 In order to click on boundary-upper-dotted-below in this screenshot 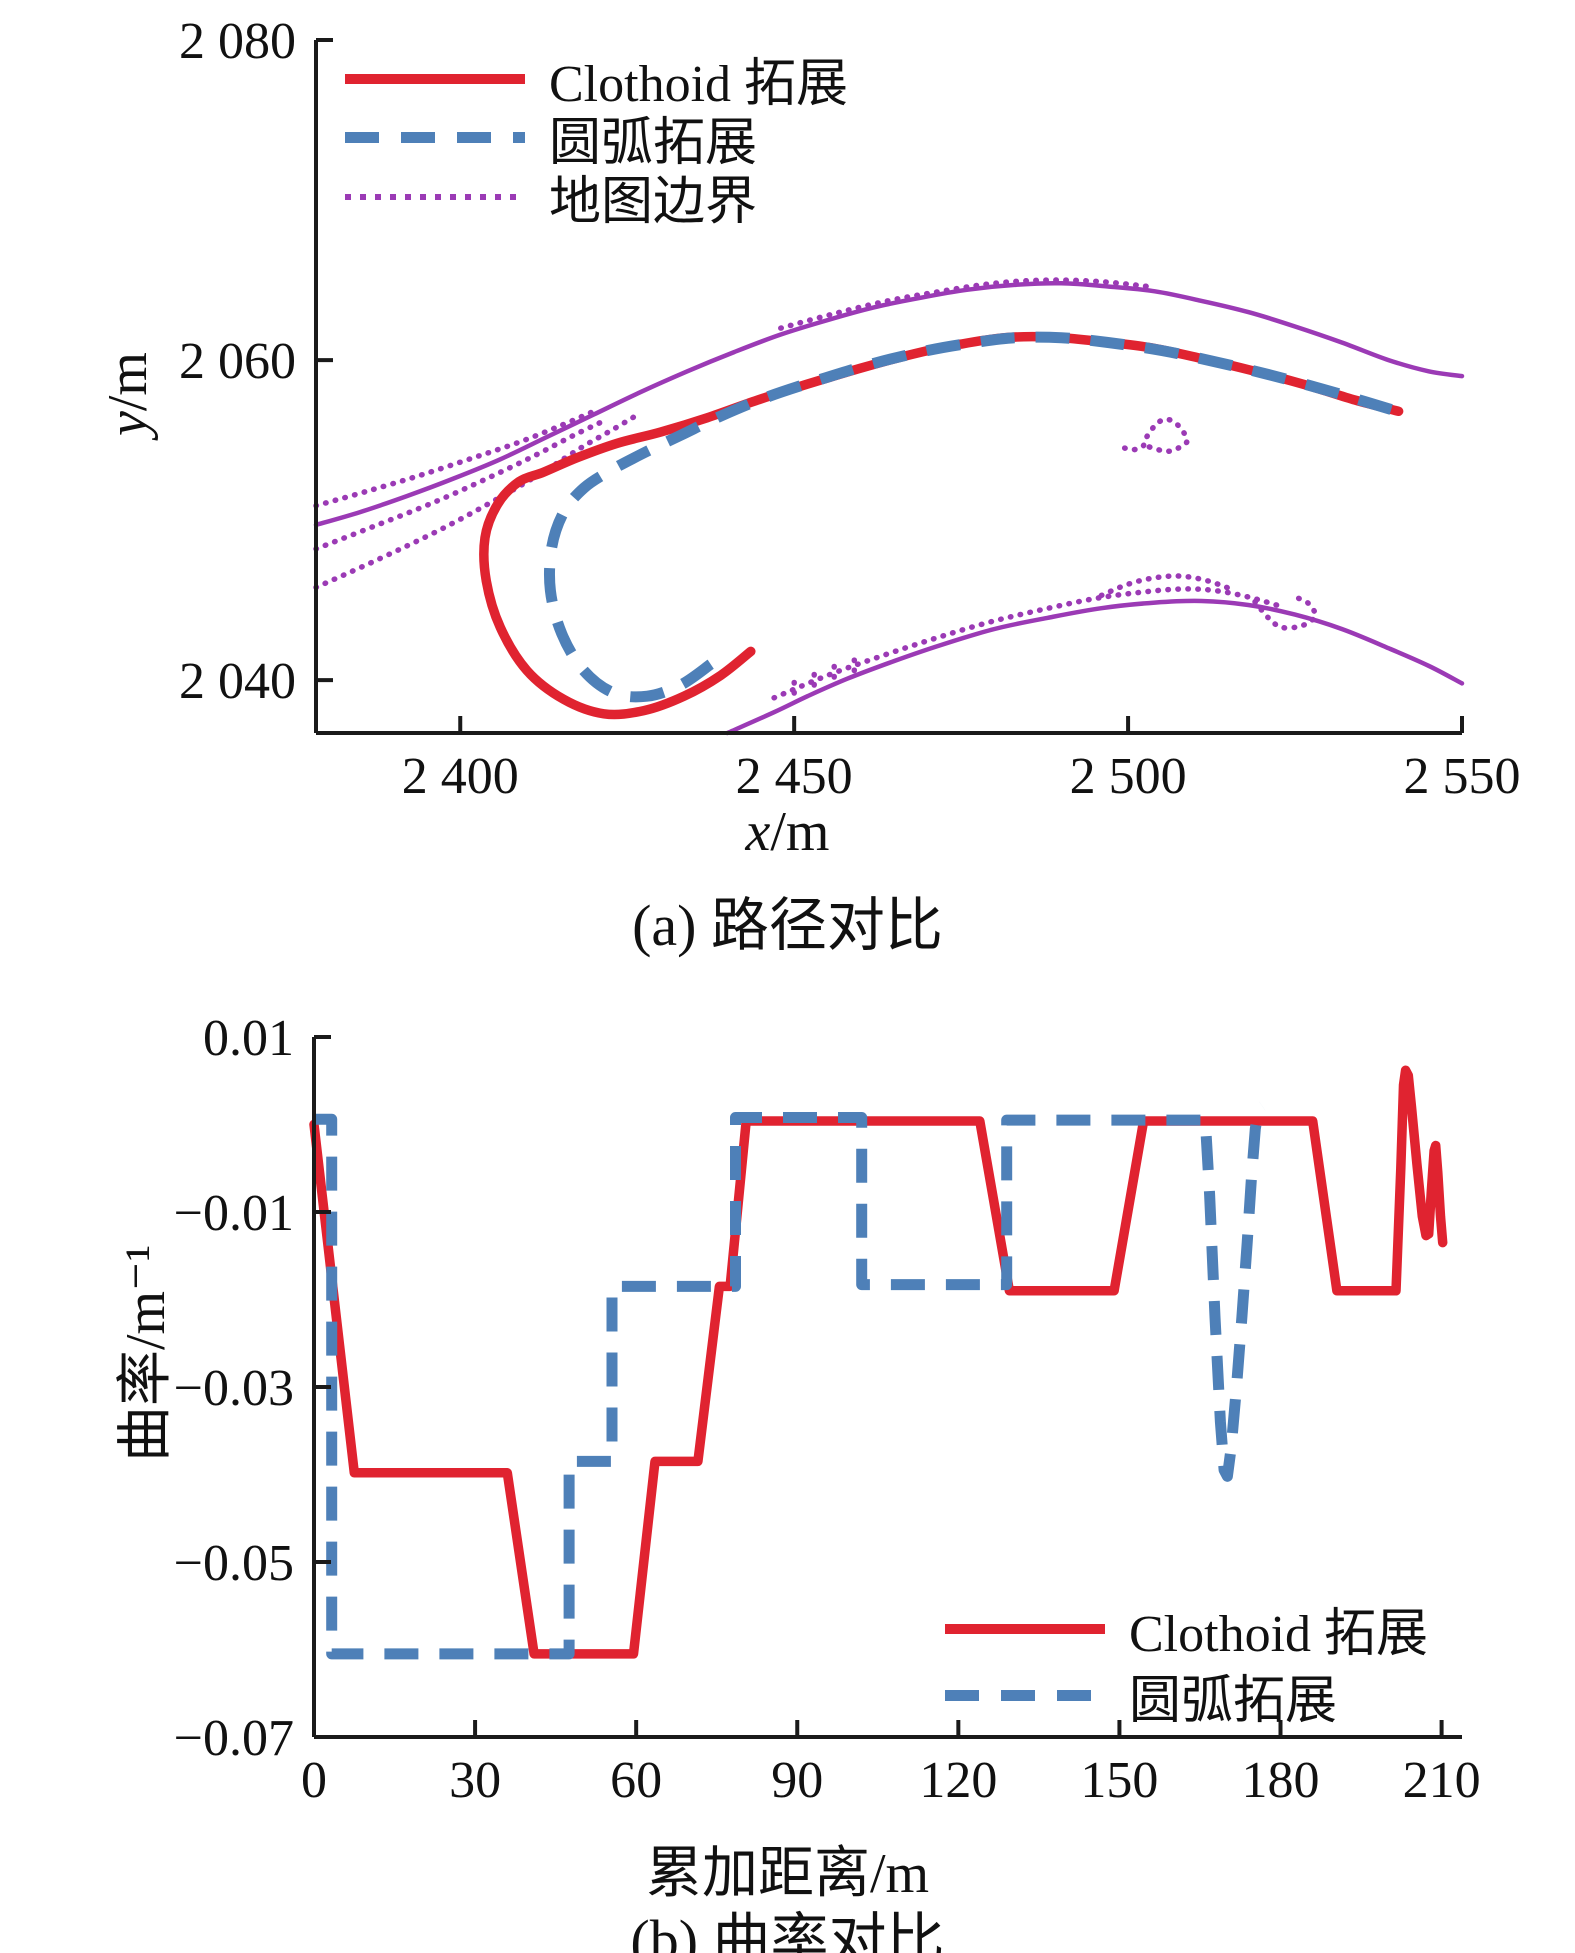, I will do `click(461, 484)`.